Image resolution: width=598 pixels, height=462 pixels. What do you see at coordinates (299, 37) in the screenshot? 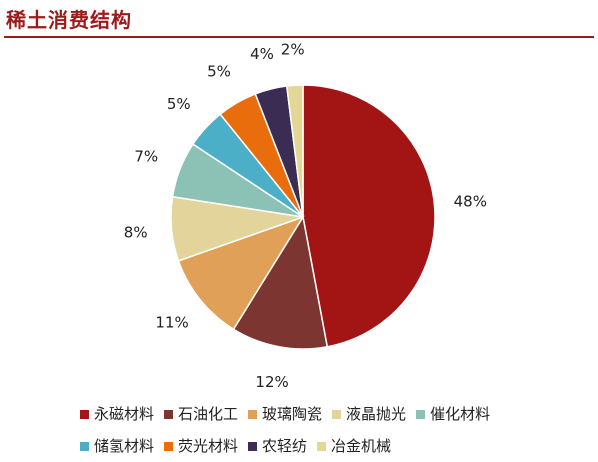
I see `title-divider` at bounding box center [299, 37].